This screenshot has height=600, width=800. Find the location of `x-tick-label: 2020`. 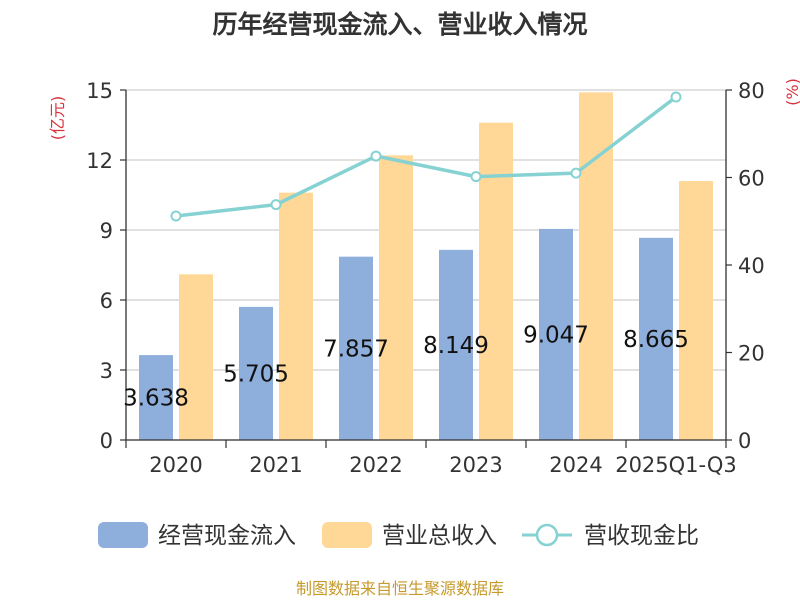

x-tick-label: 2020 is located at coordinates (175, 465).